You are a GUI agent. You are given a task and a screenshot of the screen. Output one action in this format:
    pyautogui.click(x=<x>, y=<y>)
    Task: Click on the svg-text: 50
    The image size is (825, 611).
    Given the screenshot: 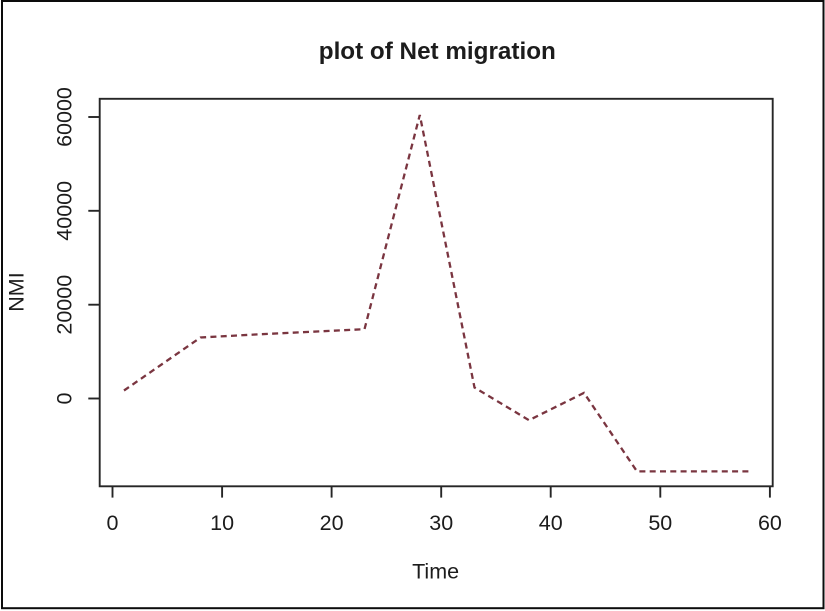 What is the action you would take?
    pyautogui.click(x=660, y=523)
    